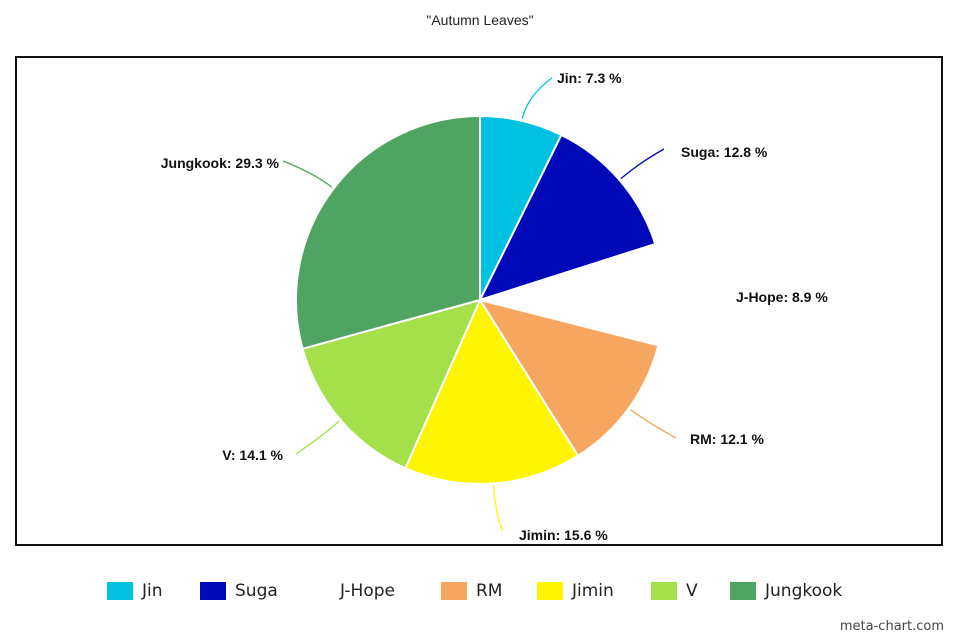 The image size is (960, 640). I want to click on slice-label-j-hope: J-Hope: 8.9 %, so click(782, 297).